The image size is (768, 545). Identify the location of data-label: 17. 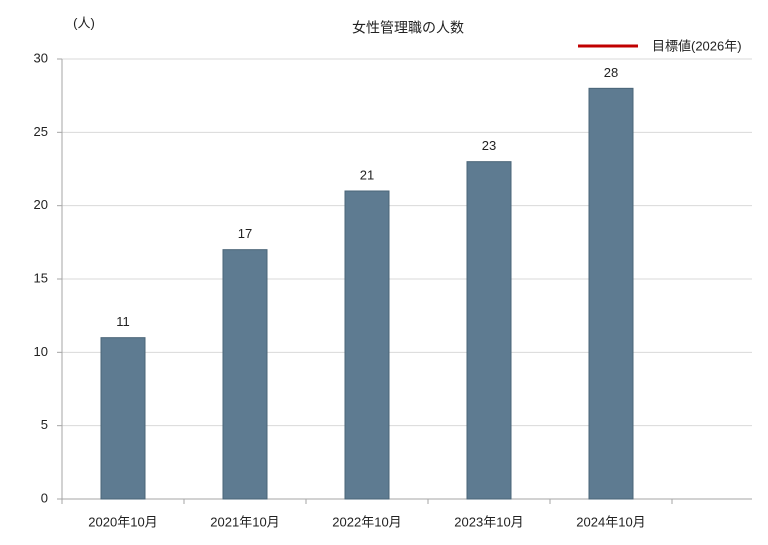
(245, 233).